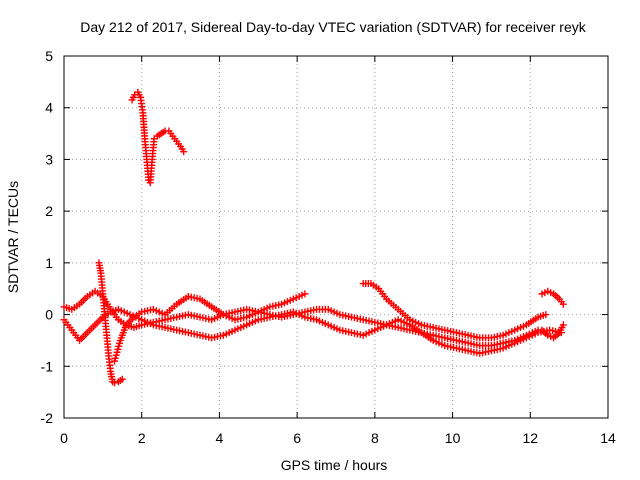  Describe the element at coordinates (158, 137) in the screenshot. I see `series-track-upper` at that location.